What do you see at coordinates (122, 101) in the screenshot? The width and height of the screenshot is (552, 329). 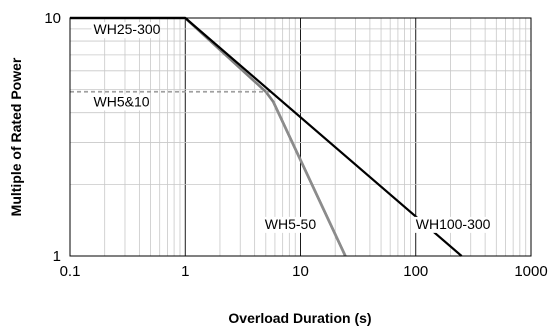 I see `series-annotation: WH5&10` at bounding box center [122, 101].